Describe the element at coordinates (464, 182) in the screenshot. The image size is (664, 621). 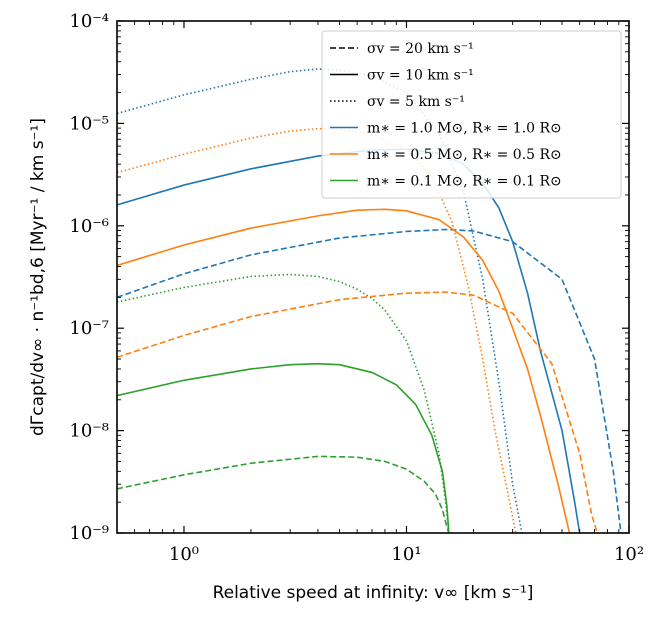
I see `legend-label-5: m∗ = 0.1 M⊙, R∗ = 0.1 R⊙` at that location.